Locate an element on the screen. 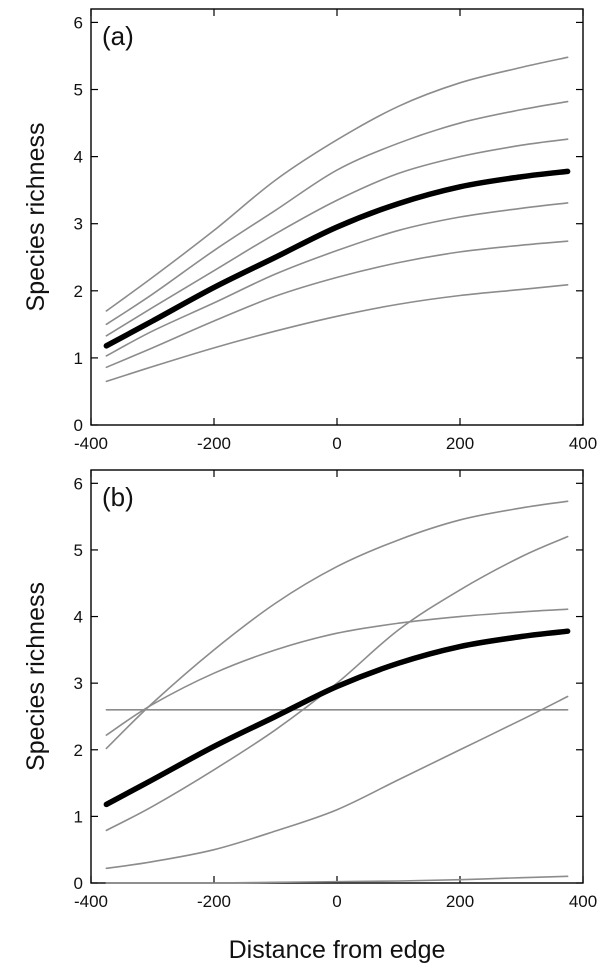 This screenshot has width=611, height=975. x-axis-label: Distance from edge is located at coordinates (337, 950).